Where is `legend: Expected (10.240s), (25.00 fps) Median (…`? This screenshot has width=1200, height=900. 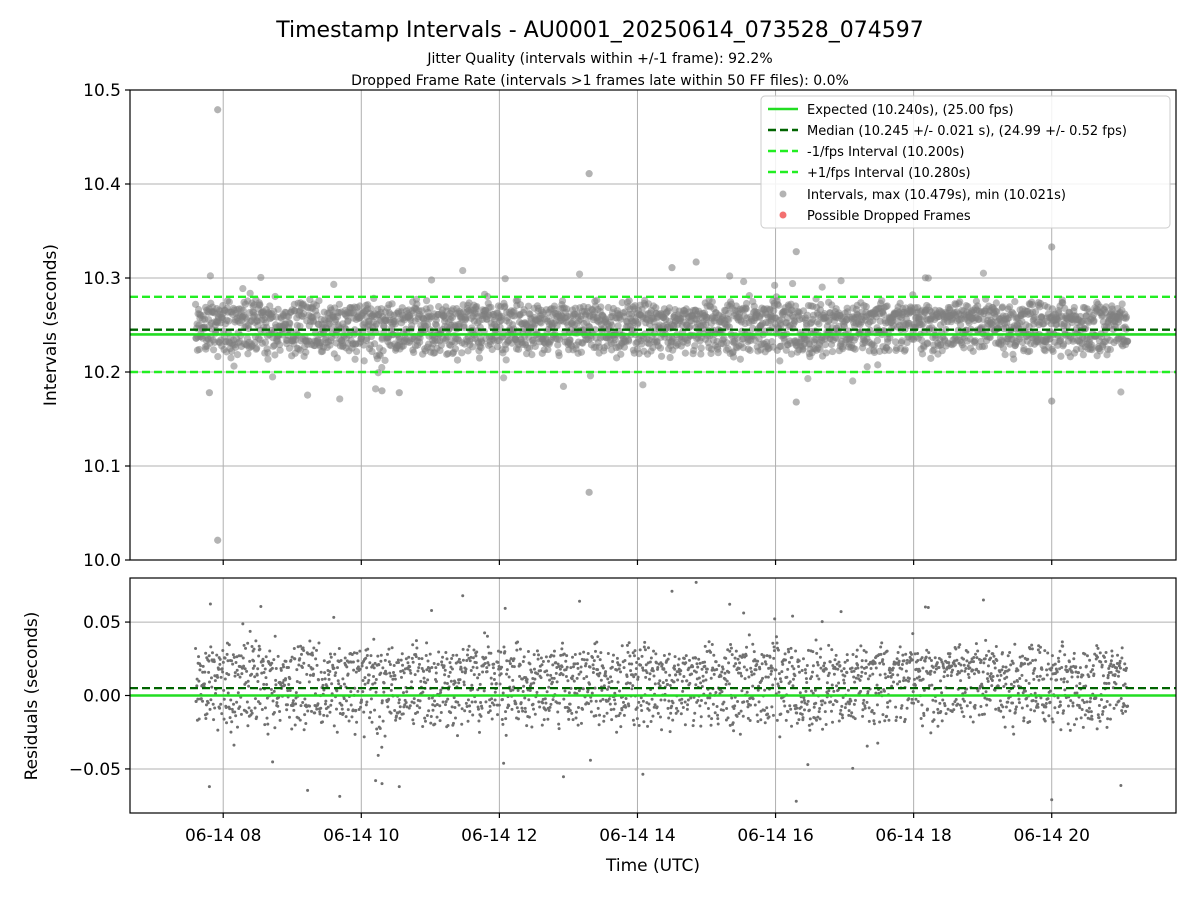
legend: Expected (10.240s), (25.00 fps) Median (… is located at coordinates (965, 162).